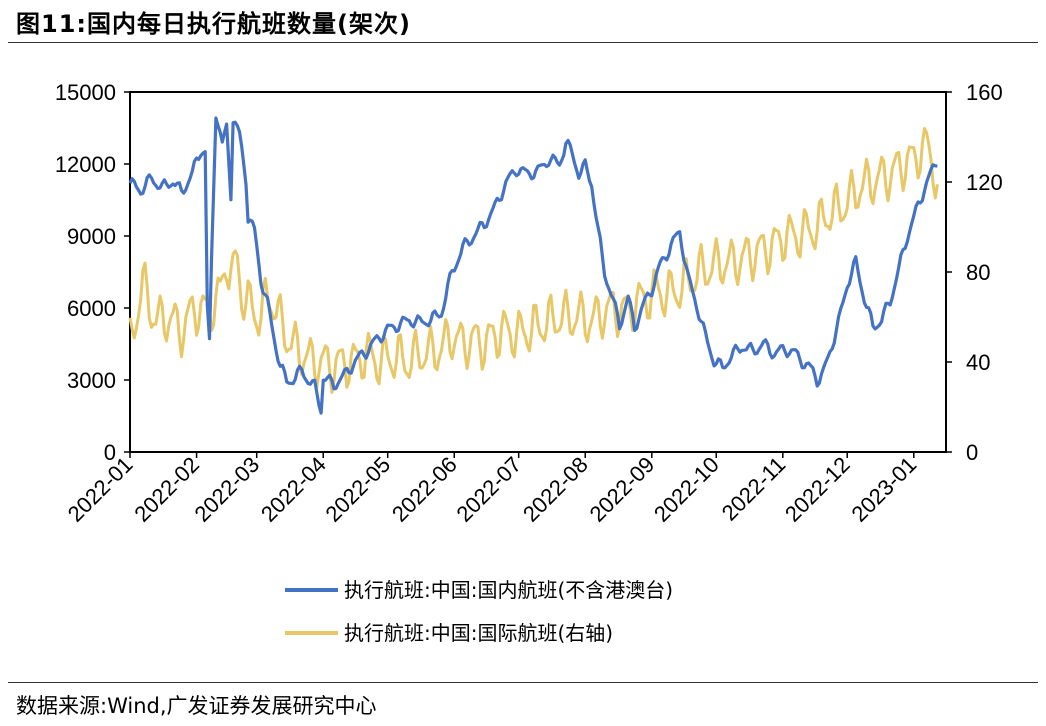 This screenshot has height=726, width=1046. What do you see at coordinates (85, 92) in the screenshot?
I see `y-left-tick-label: 15000` at bounding box center [85, 92].